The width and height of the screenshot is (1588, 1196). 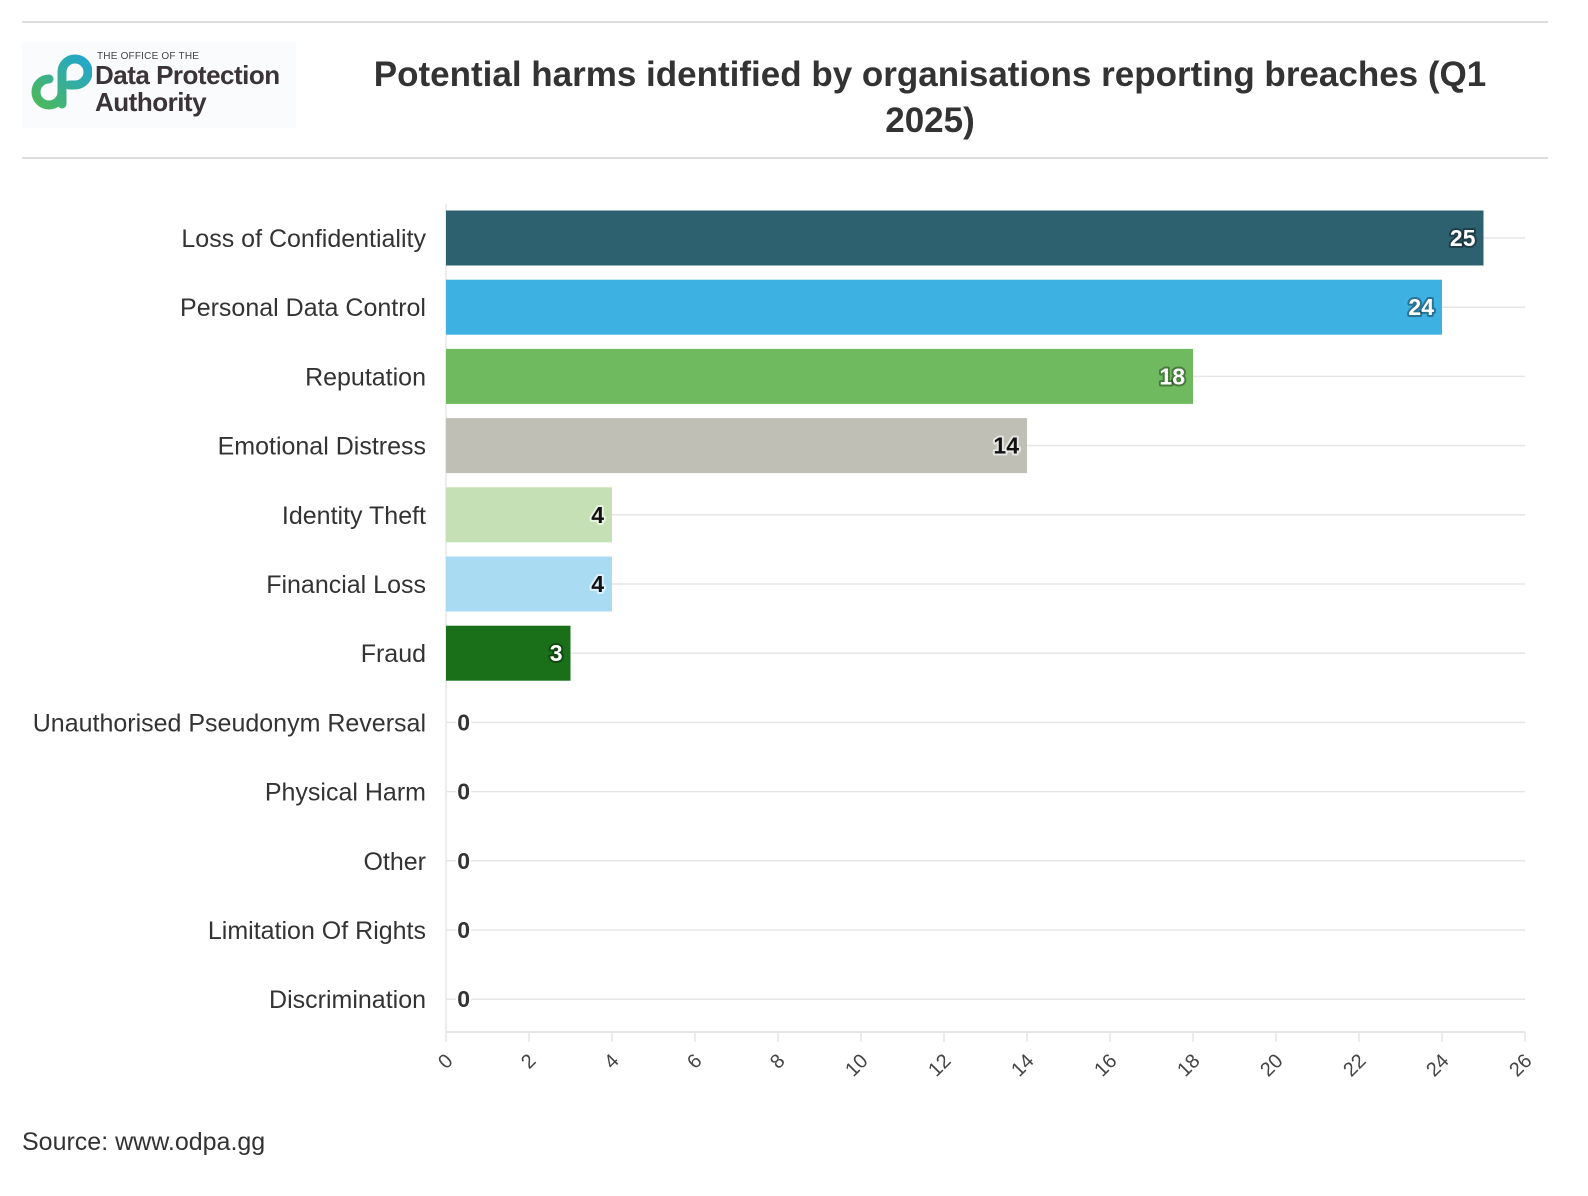 What do you see at coordinates (322, 447) in the screenshot?
I see `category-label: Emotional Distress` at bounding box center [322, 447].